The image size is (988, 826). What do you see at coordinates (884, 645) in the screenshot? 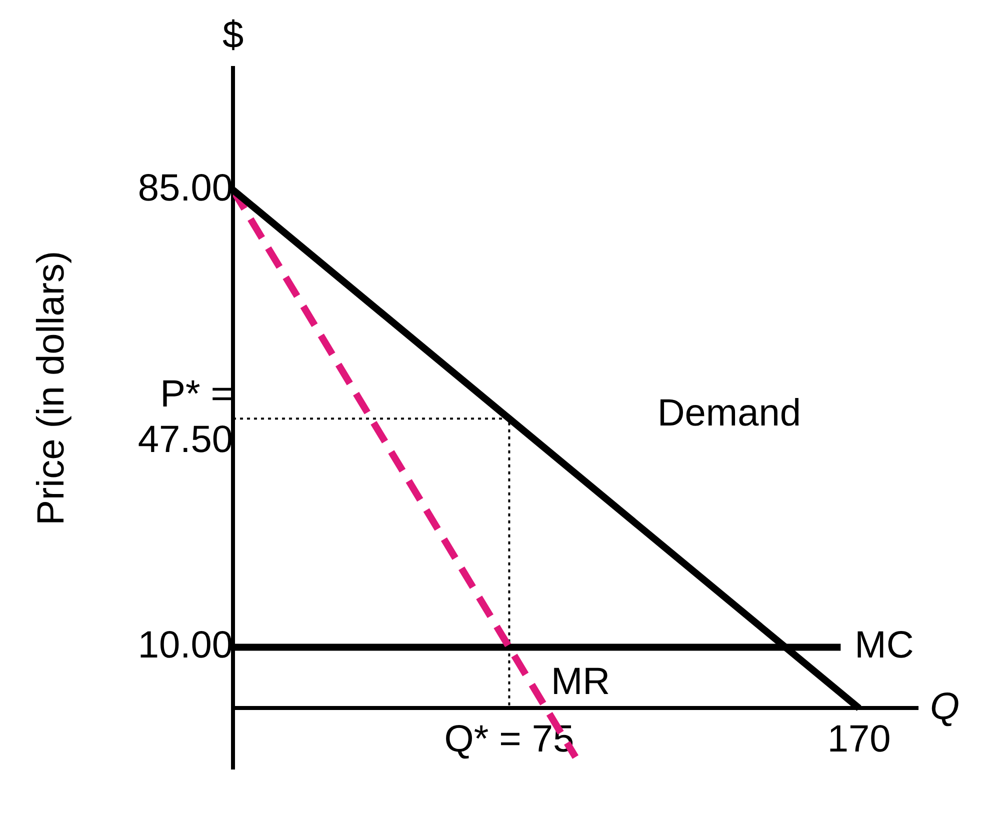
I see `series-label: MC` at bounding box center [884, 645].